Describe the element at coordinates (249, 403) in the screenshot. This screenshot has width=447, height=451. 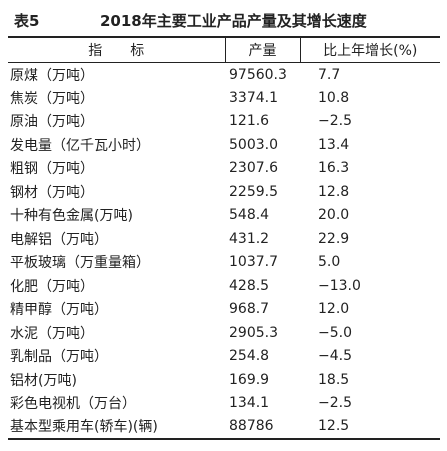
I see `output-cell: 134.1` at that location.